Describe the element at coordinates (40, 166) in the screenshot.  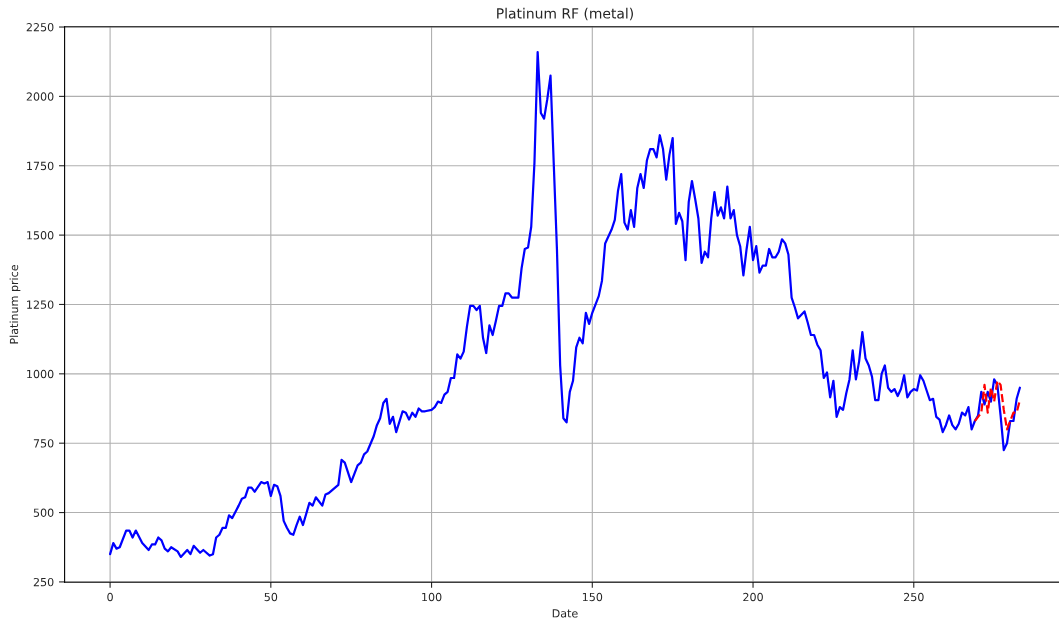
I see `y-tick-label: 1750` at that location.